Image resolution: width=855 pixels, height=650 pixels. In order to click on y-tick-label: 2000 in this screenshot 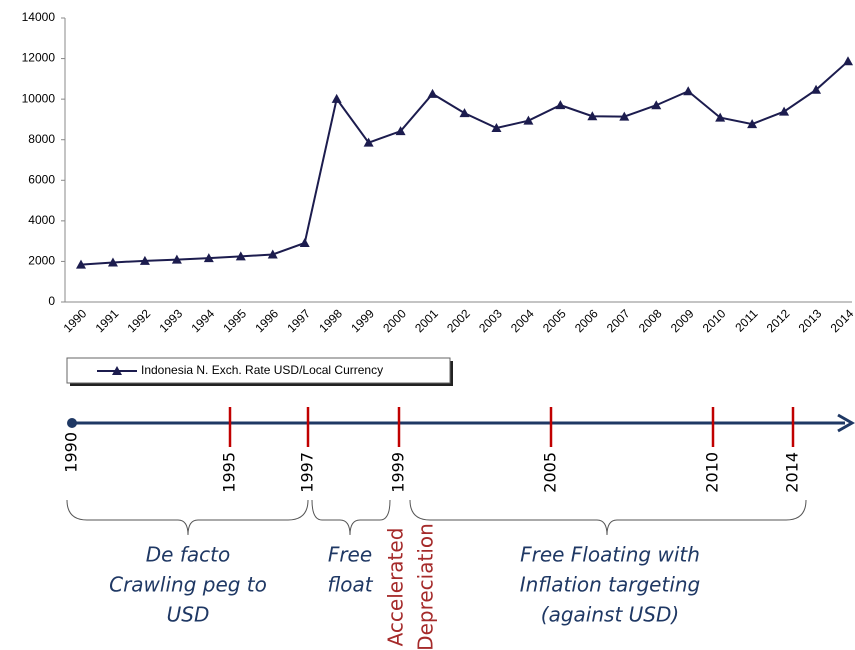, I will do `click(41, 261)`.